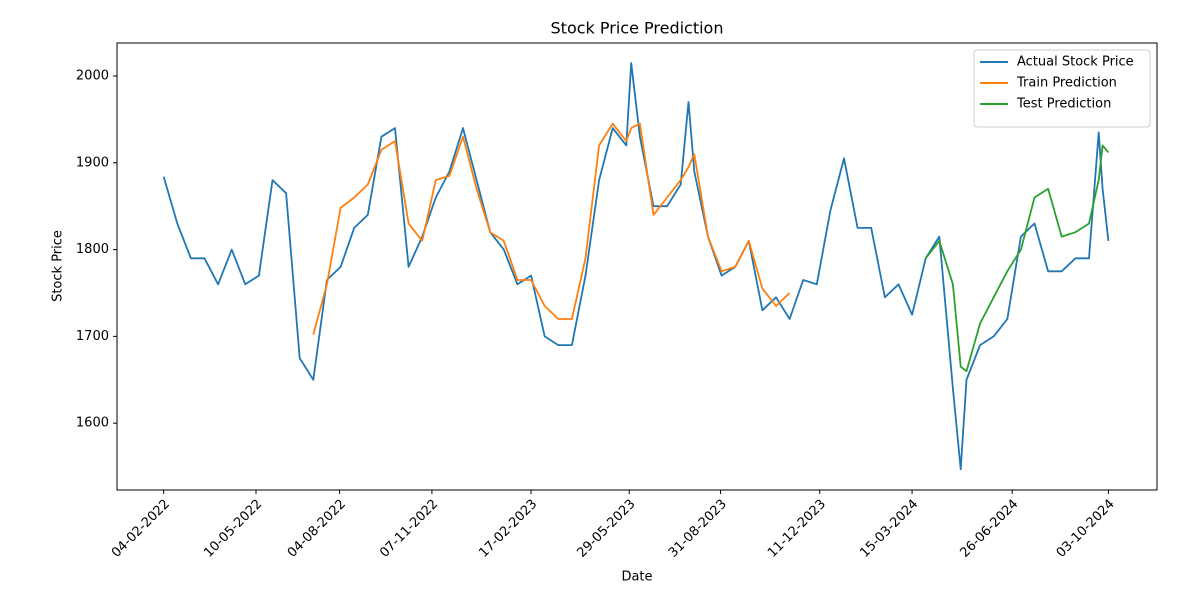  Describe the element at coordinates (92, 249) in the screenshot. I see `y-tick-label: 1800` at that location.